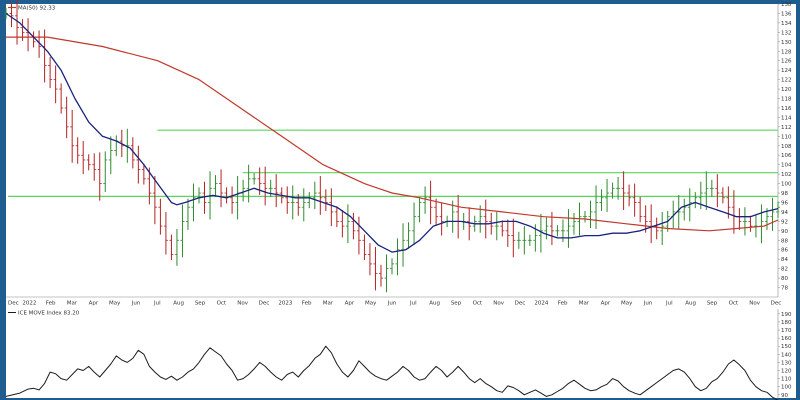 Image resolution: width=800 pixels, height=400 pixels. I want to click on price-legend: MA(50) 92.33, so click(32, 9).